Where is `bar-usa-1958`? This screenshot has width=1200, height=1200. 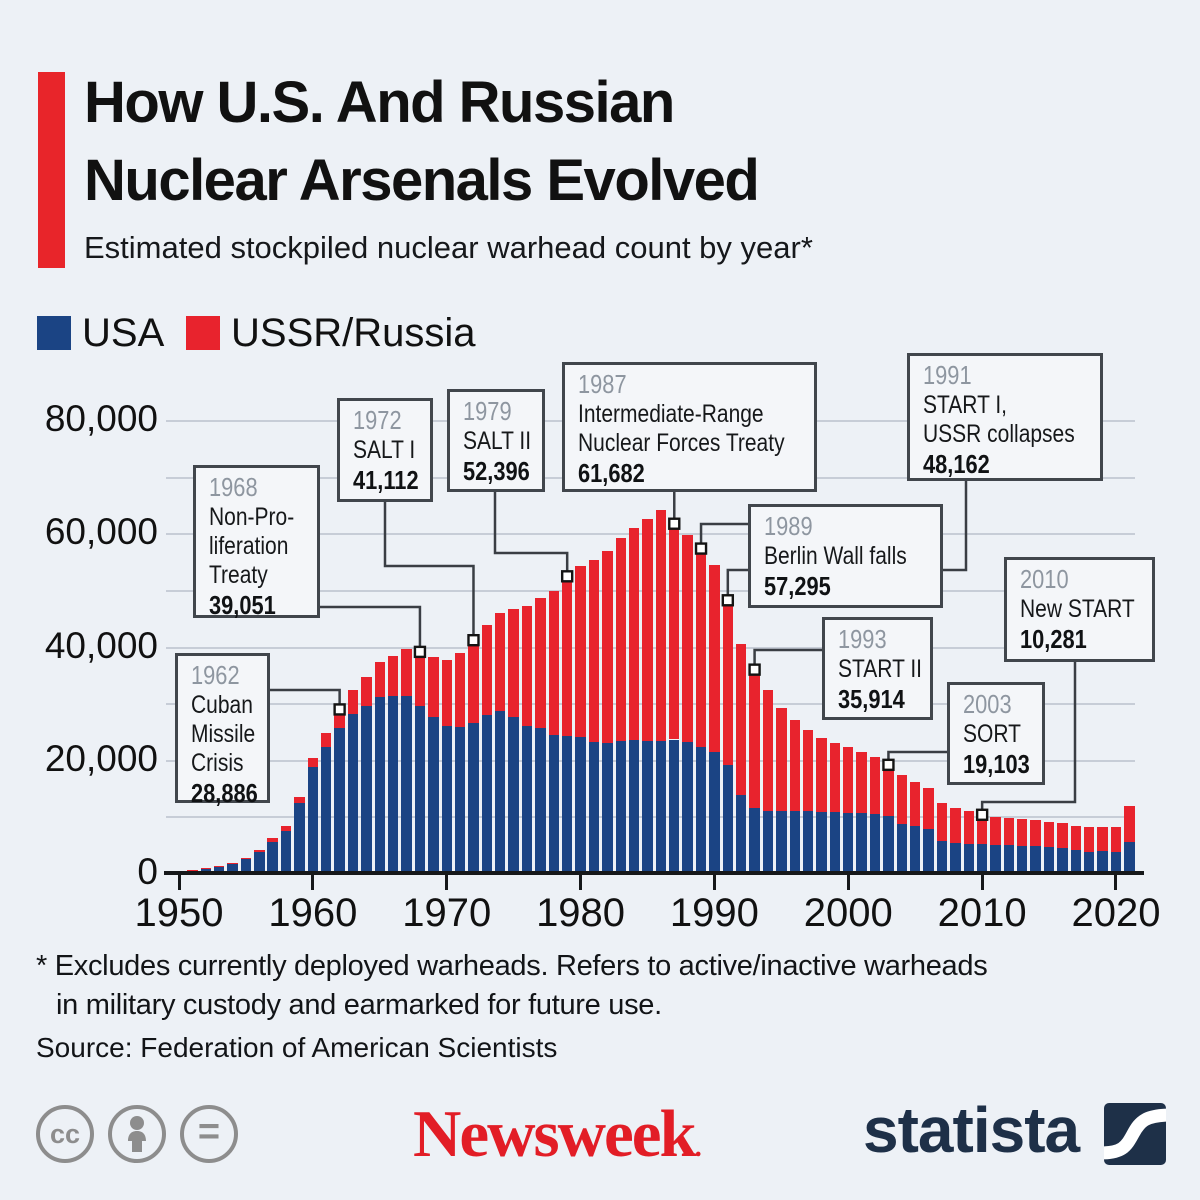
bar-usa-1958 is located at coordinates (286, 852).